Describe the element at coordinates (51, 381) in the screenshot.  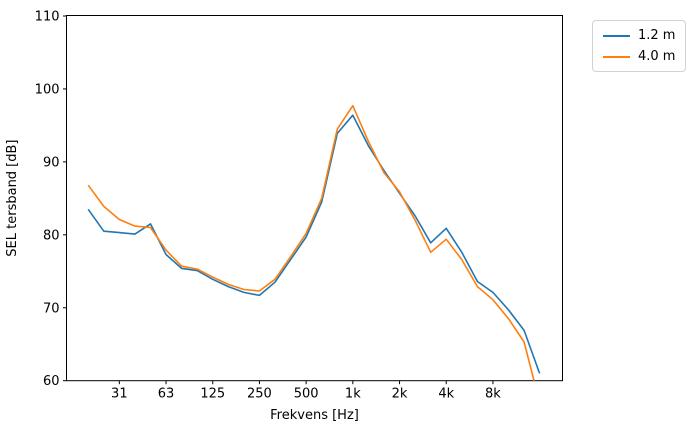
I see `y-tick-label: 60` at that location.